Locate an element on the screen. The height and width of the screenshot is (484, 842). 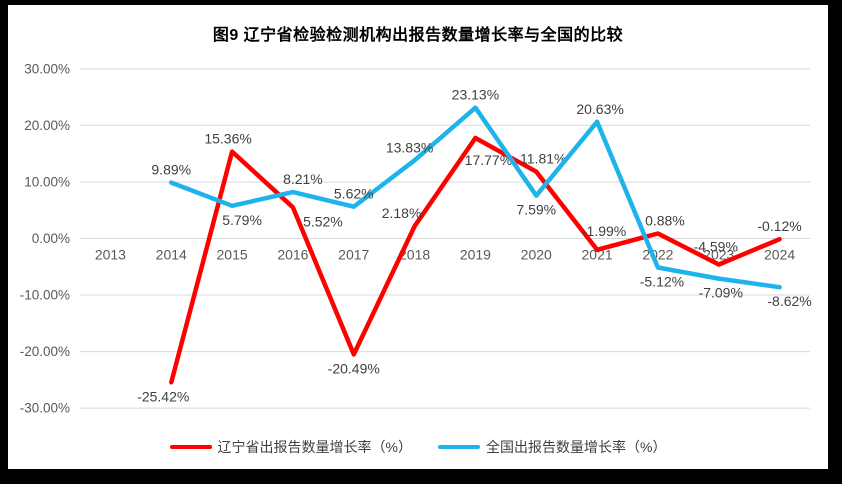
data-label: 5.52% is located at coordinates (323, 221).